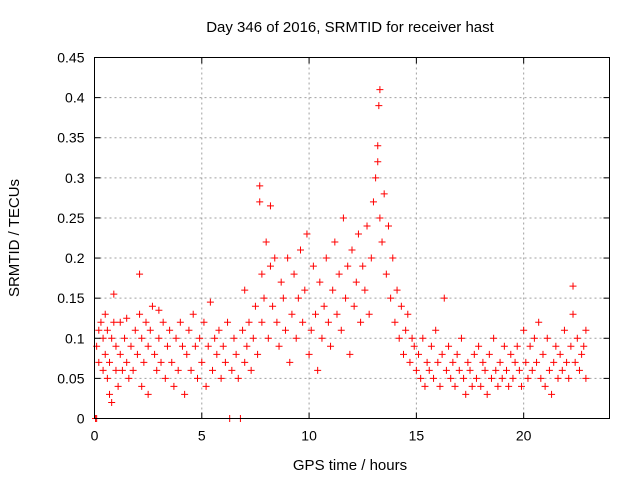 This screenshot has width=640, height=480. What do you see at coordinates (70, 298) in the screenshot?
I see `y-tick-label: 0.15` at bounding box center [70, 298].